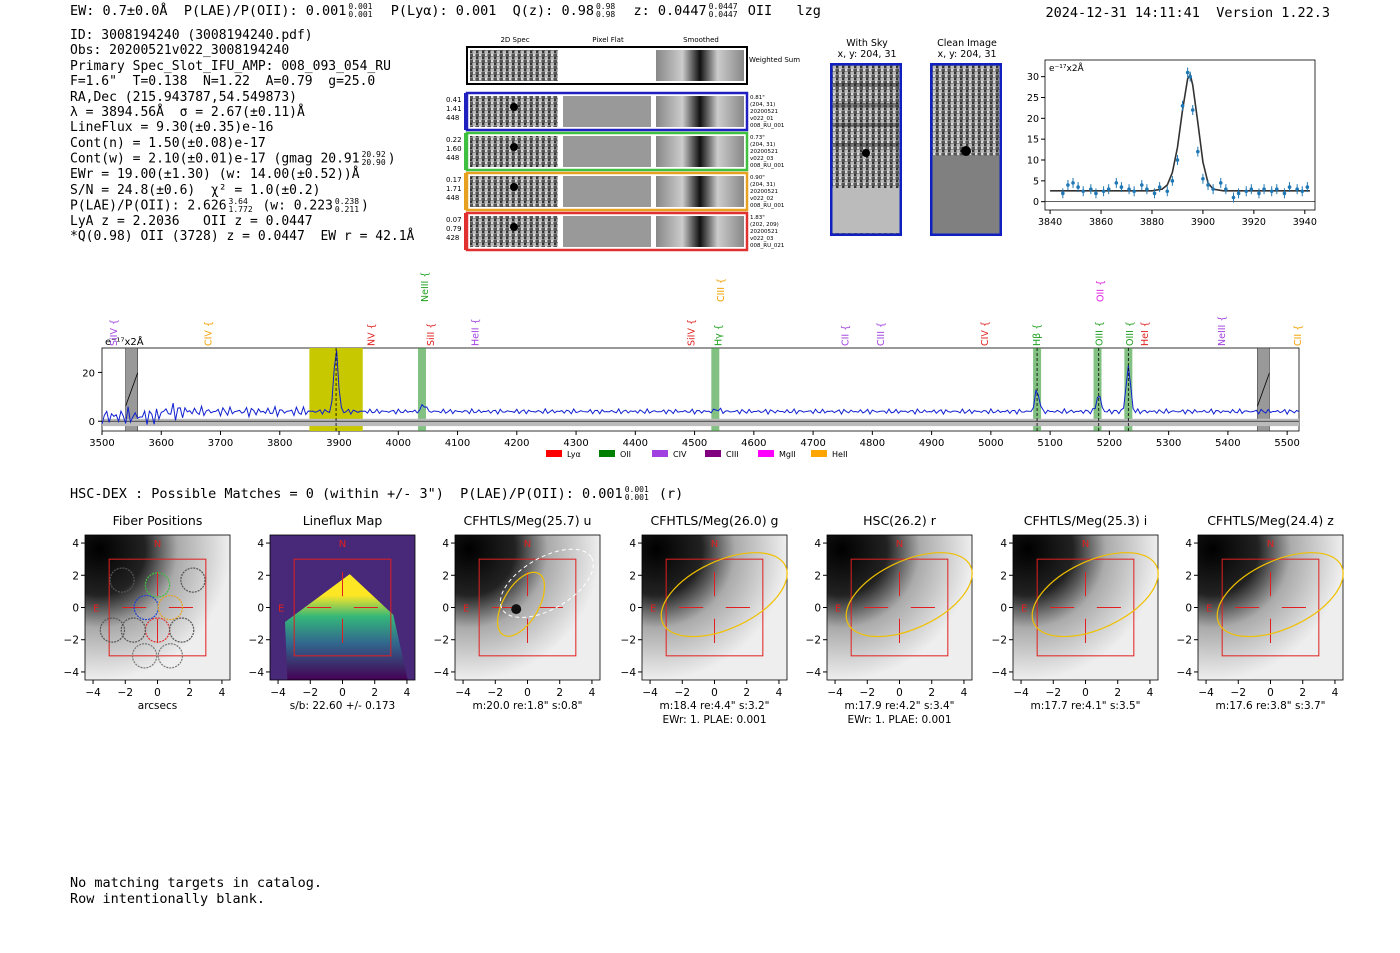 The height and width of the screenshot is (953, 1400). I want to click on plya-value: P(Lyα): 0.001, so click(443, 11).